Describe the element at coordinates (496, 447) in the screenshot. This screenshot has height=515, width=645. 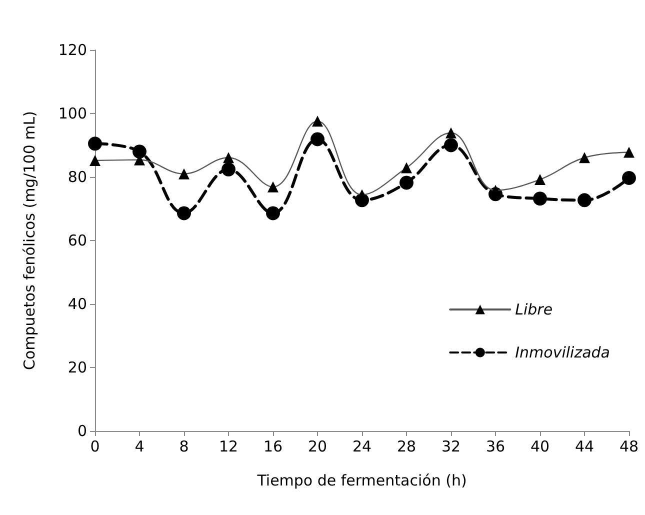
I see `x-tick-label: 36` at that location.